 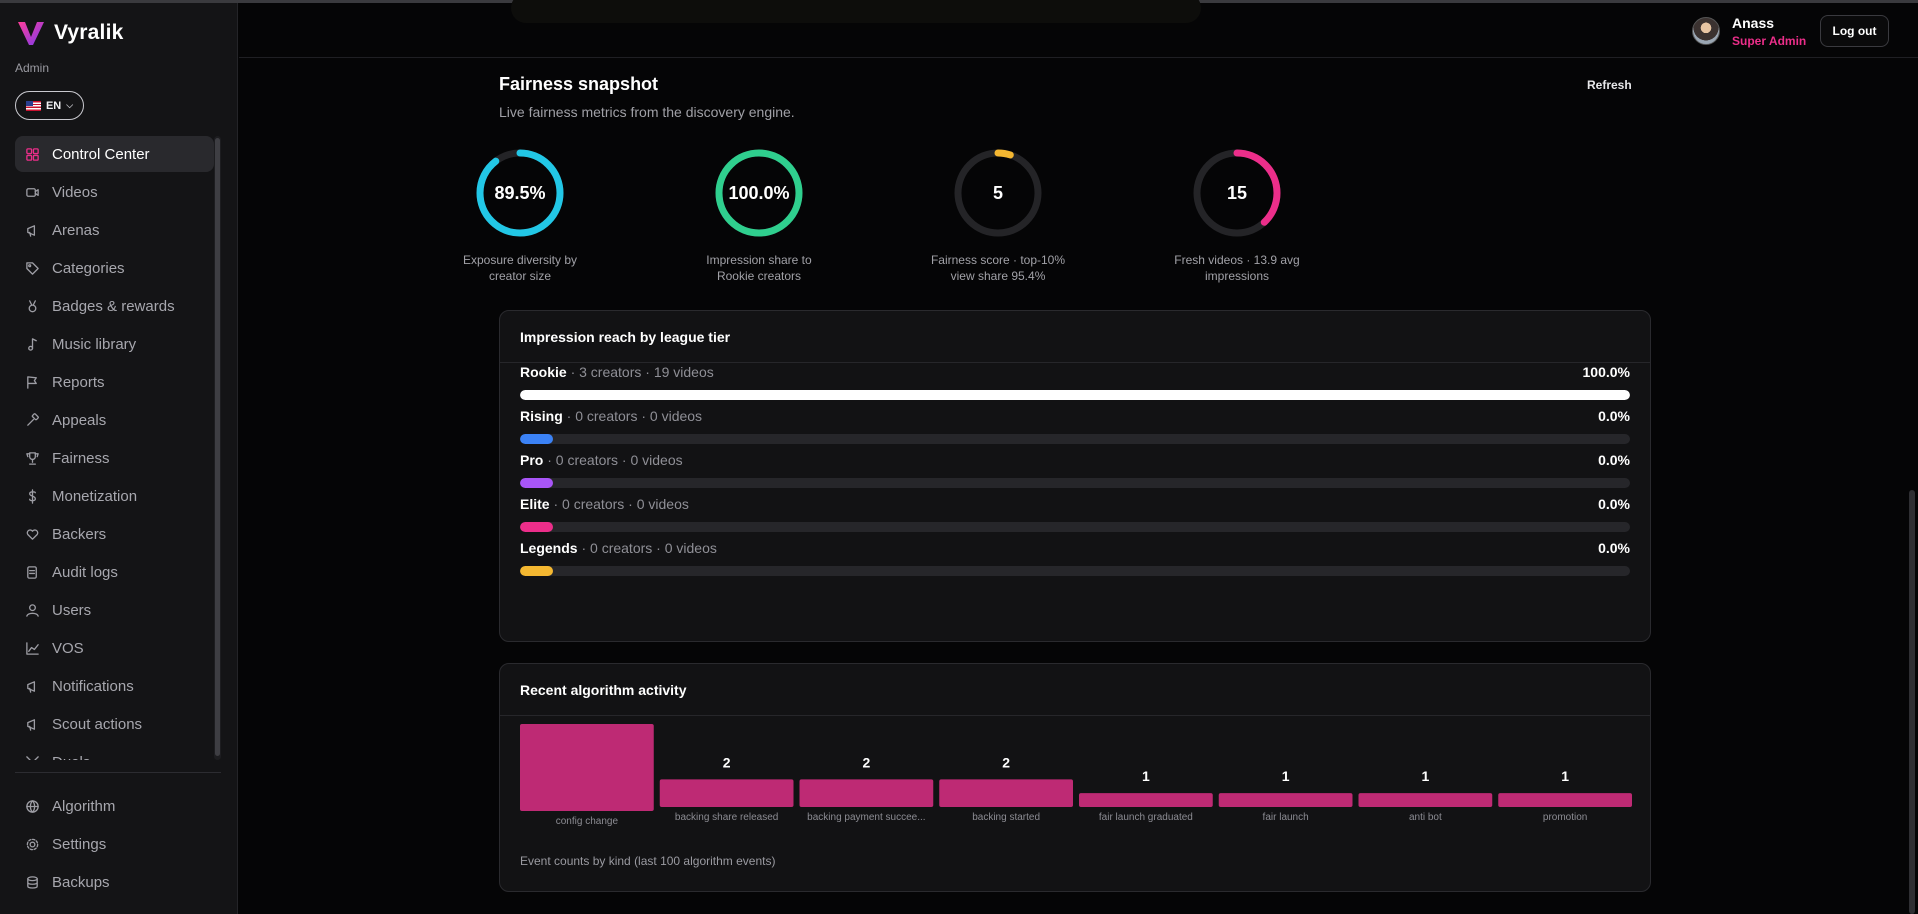 I want to click on avatar, so click(x=1706, y=31).